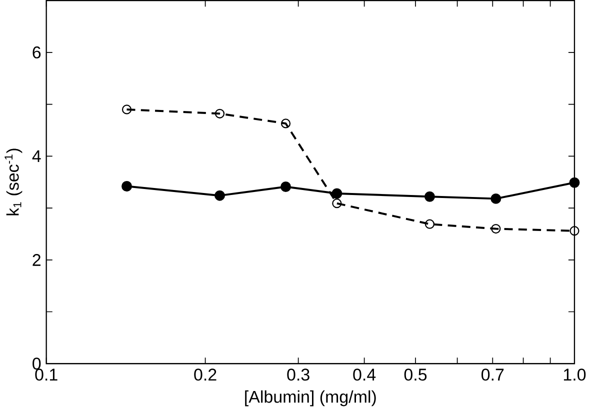 This screenshot has height=411, width=591. What do you see at coordinates (310, 398) in the screenshot?
I see `x-axis-title: [Albumin] (mg/ml)` at bounding box center [310, 398].